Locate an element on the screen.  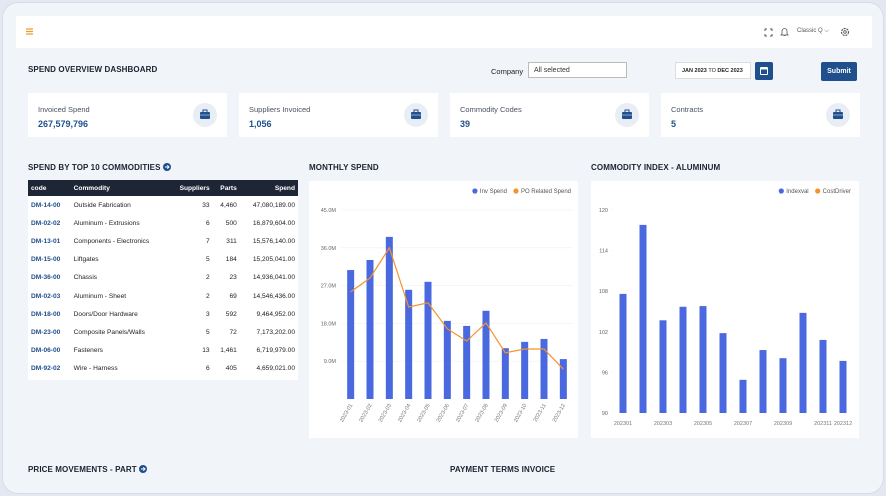
table-cell: 14,936,041.00 is located at coordinates (273, 278).